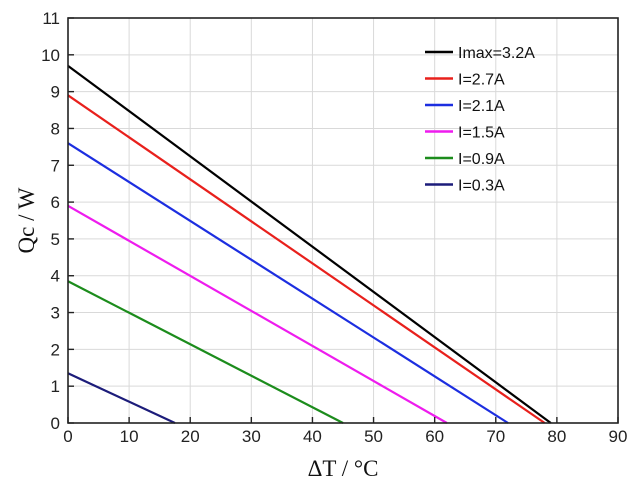 This screenshot has width=633, height=485. Describe the element at coordinates (55, 386) in the screenshot. I see `y-tick-label: 1` at that location.